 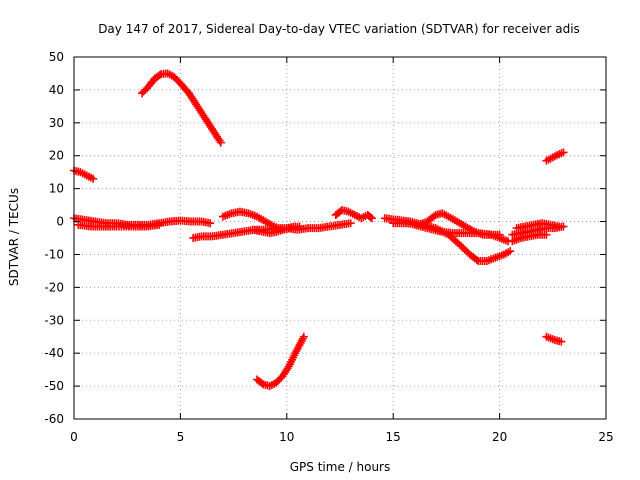 I want to click on series-arc-high-peak, so click(x=181, y=108).